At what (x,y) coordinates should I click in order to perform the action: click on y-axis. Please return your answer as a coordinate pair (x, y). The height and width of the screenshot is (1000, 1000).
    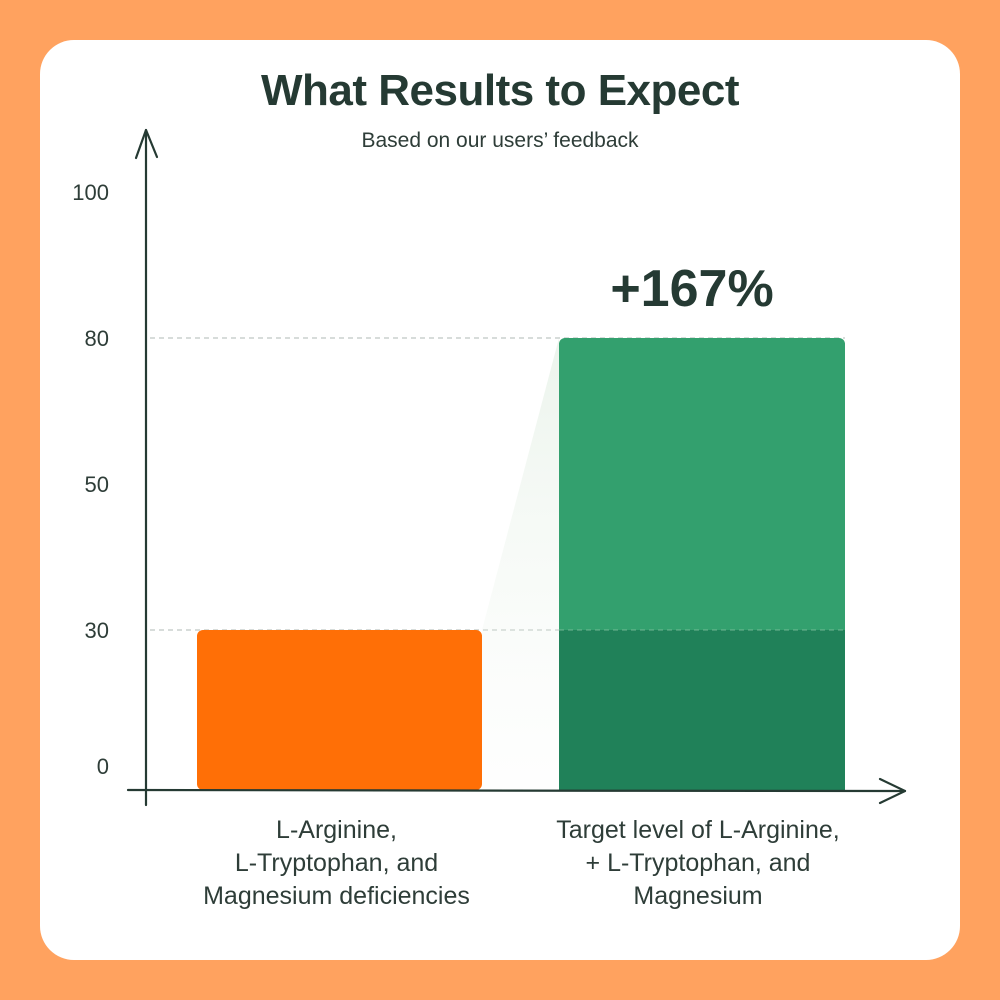
    Looking at the image, I should click on (146, 467).